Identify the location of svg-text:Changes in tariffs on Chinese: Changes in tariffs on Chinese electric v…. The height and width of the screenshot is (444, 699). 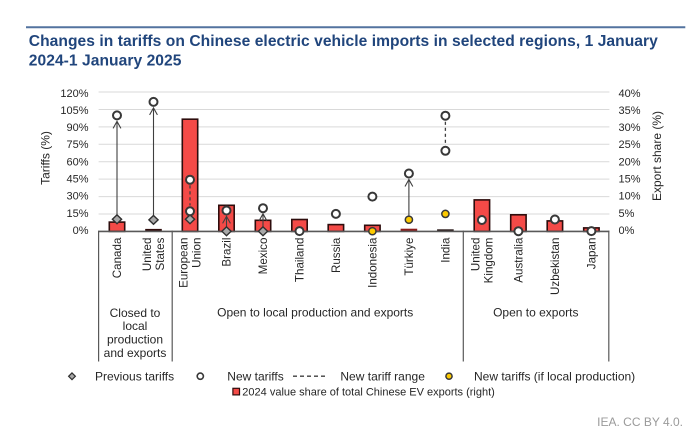
(343, 41).